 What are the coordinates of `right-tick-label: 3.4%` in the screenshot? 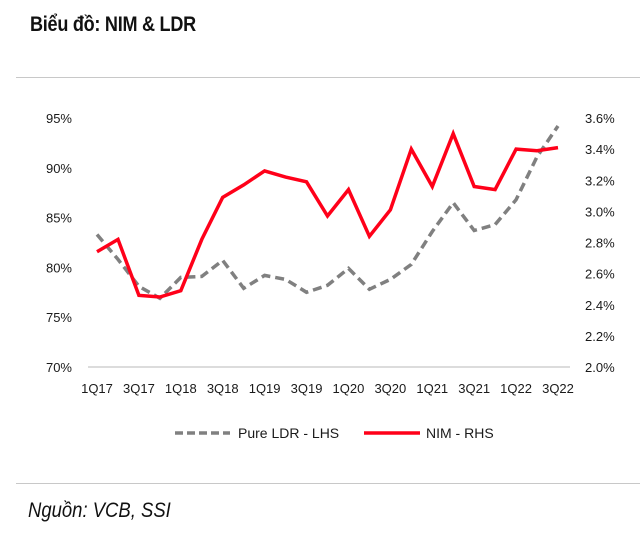 It's located at (600, 149).